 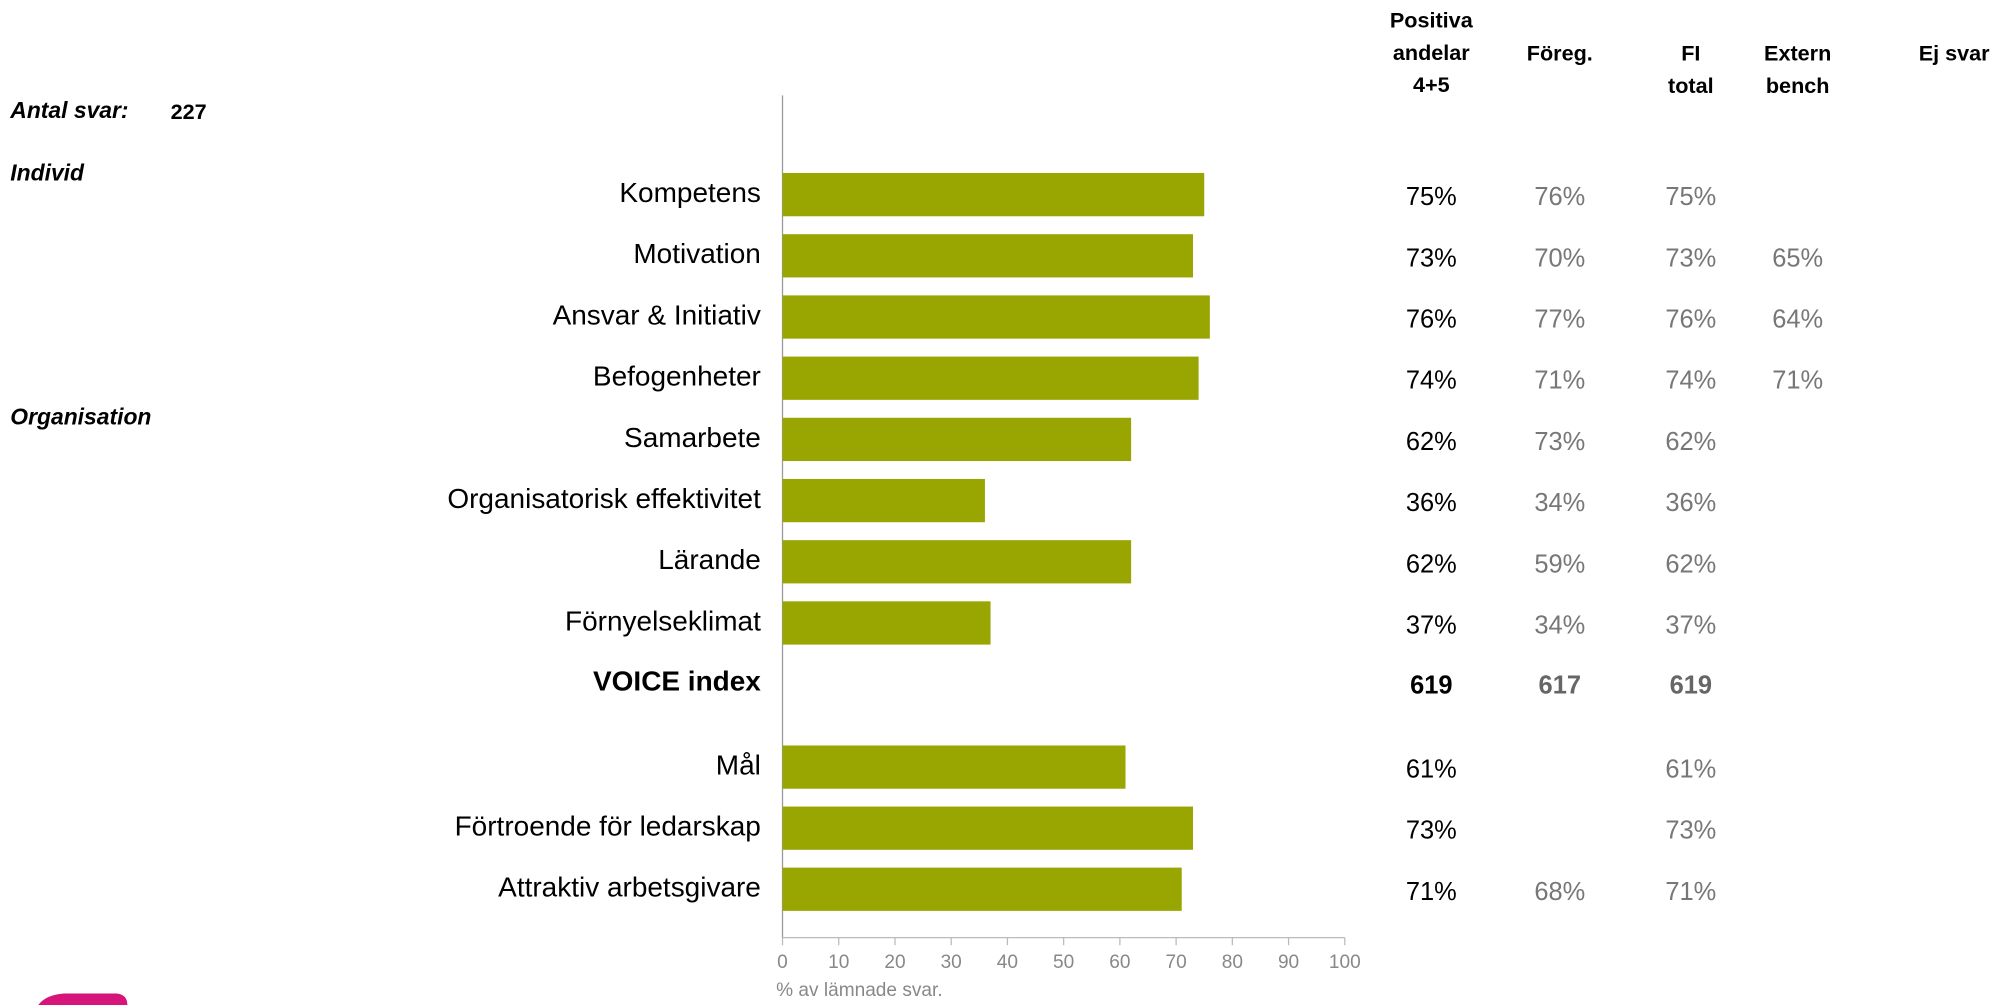 I want to click on logo, so click(x=83, y=999).